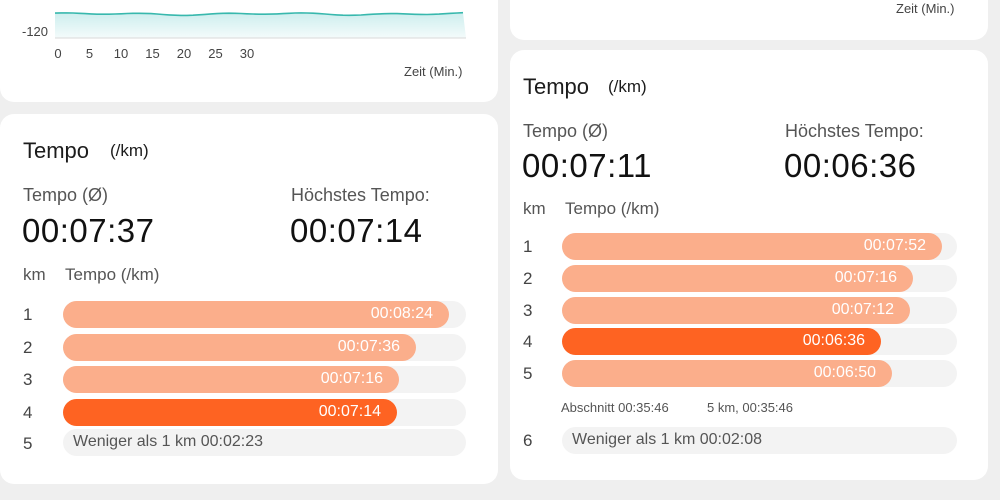 This screenshot has height=500, width=1000. I want to click on pace-value: 00:07:12, so click(862, 309).